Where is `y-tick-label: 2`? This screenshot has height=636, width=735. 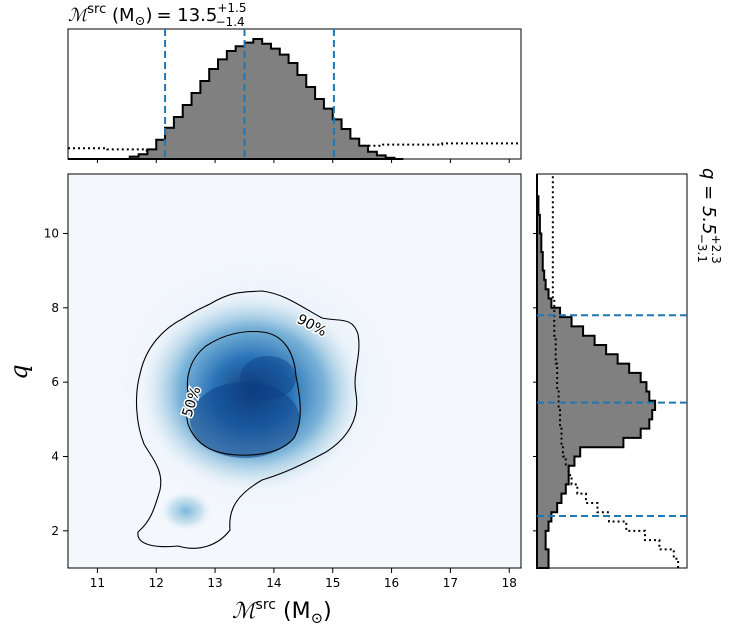
y-tick-label: 2 is located at coordinates (55, 531).